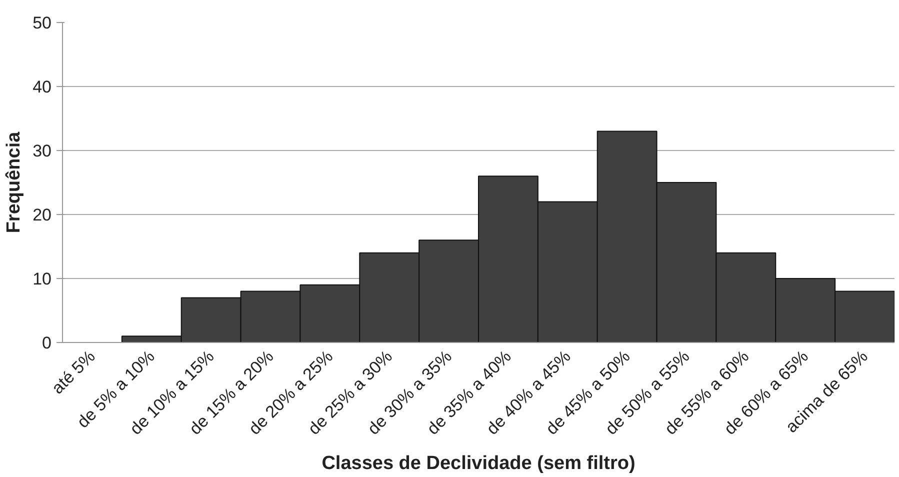  Describe the element at coordinates (42, 23) in the screenshot. I see `y-tick-label: 50` at that location.